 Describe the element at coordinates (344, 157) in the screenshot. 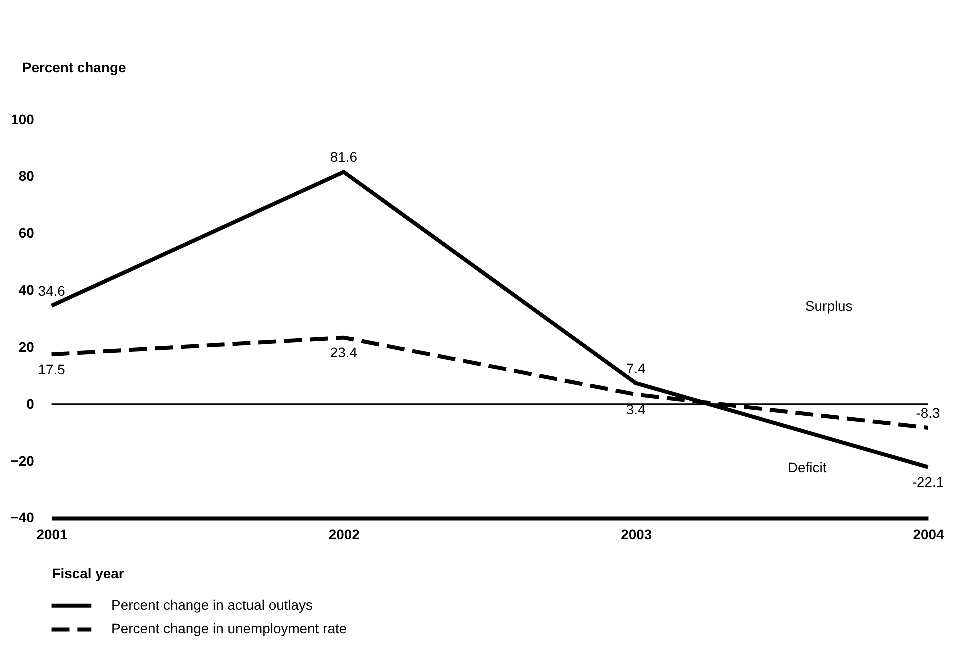

I see `data-label: 81.6` at that location.